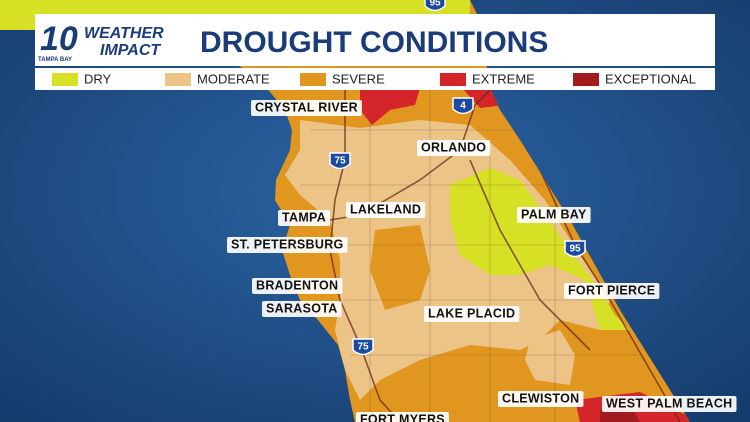 The width and height of the screenshot is (750, 422). Describe the element at coordinates (124, 33) in the screenshot. I see `logo-line1: WEATHER` at that location.